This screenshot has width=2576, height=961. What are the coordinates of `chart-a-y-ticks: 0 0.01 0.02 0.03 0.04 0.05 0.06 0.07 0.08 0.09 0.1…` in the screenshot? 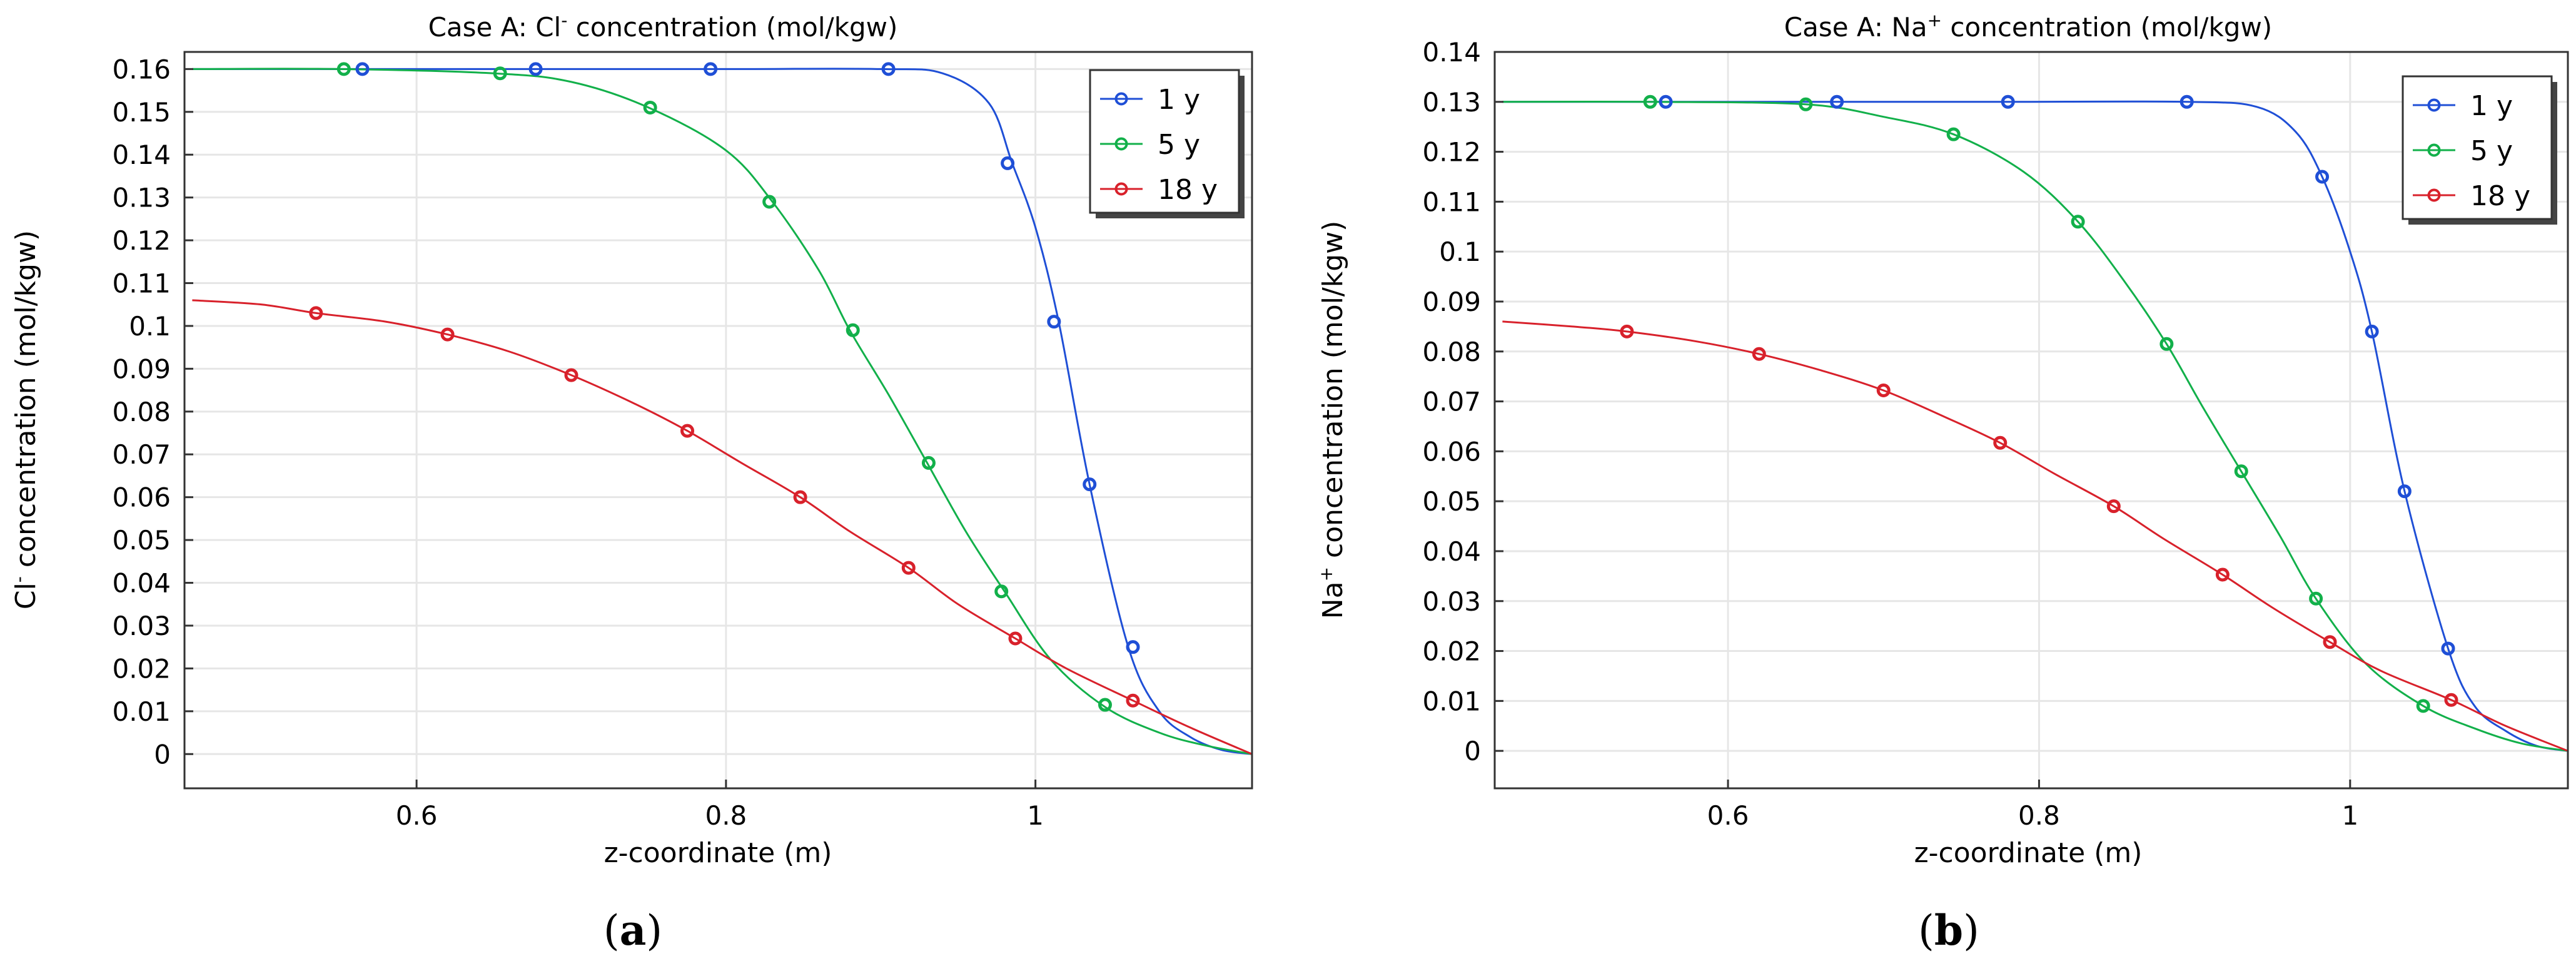 It's located at (152, 412).